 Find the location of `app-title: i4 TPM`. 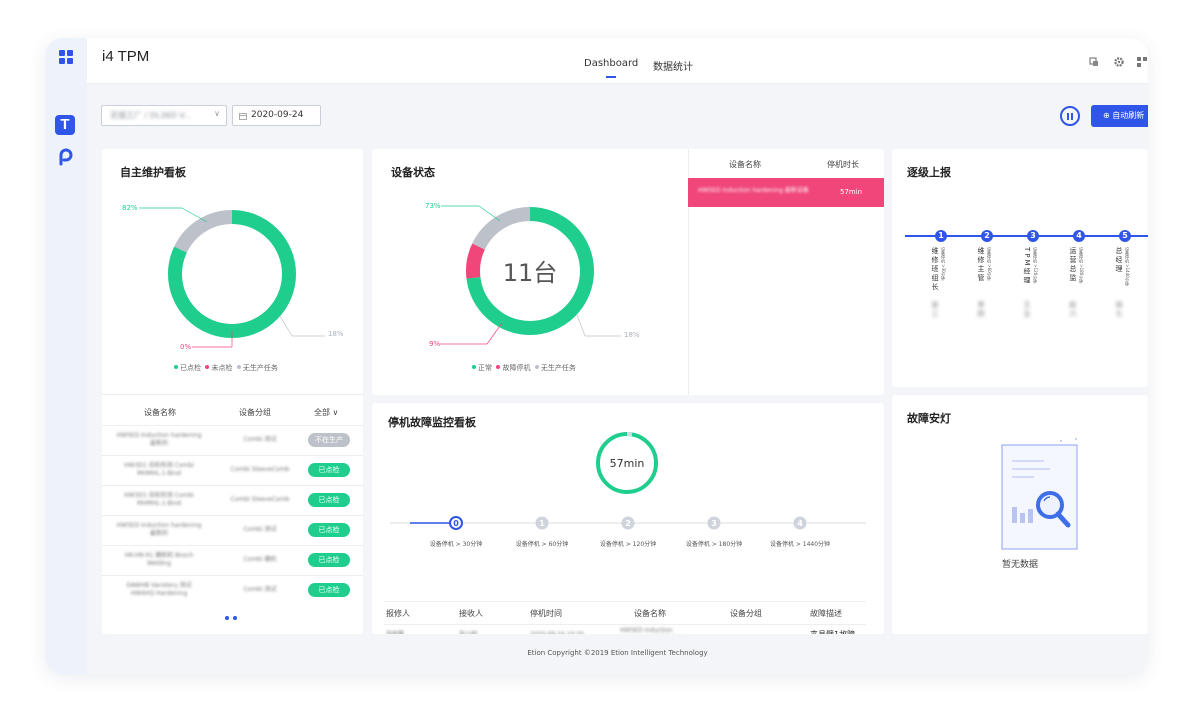

app-title: i4 TPM is located at coordinates (126, 56).